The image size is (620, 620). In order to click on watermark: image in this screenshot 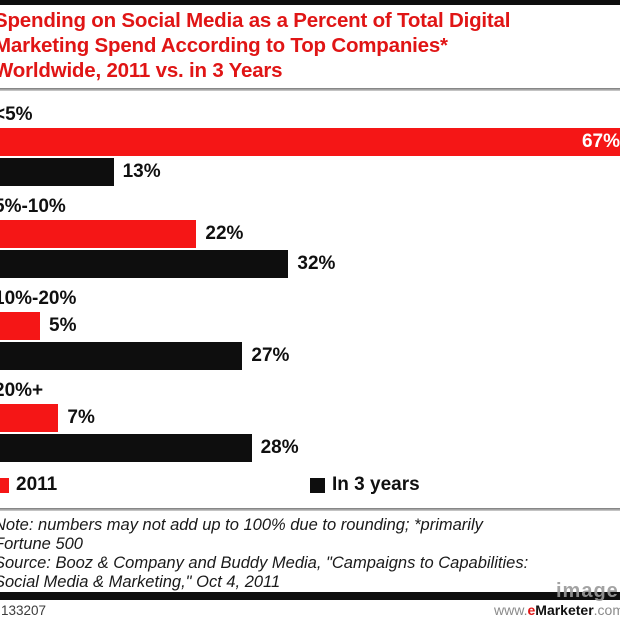, I will do `click(587, 591)`.